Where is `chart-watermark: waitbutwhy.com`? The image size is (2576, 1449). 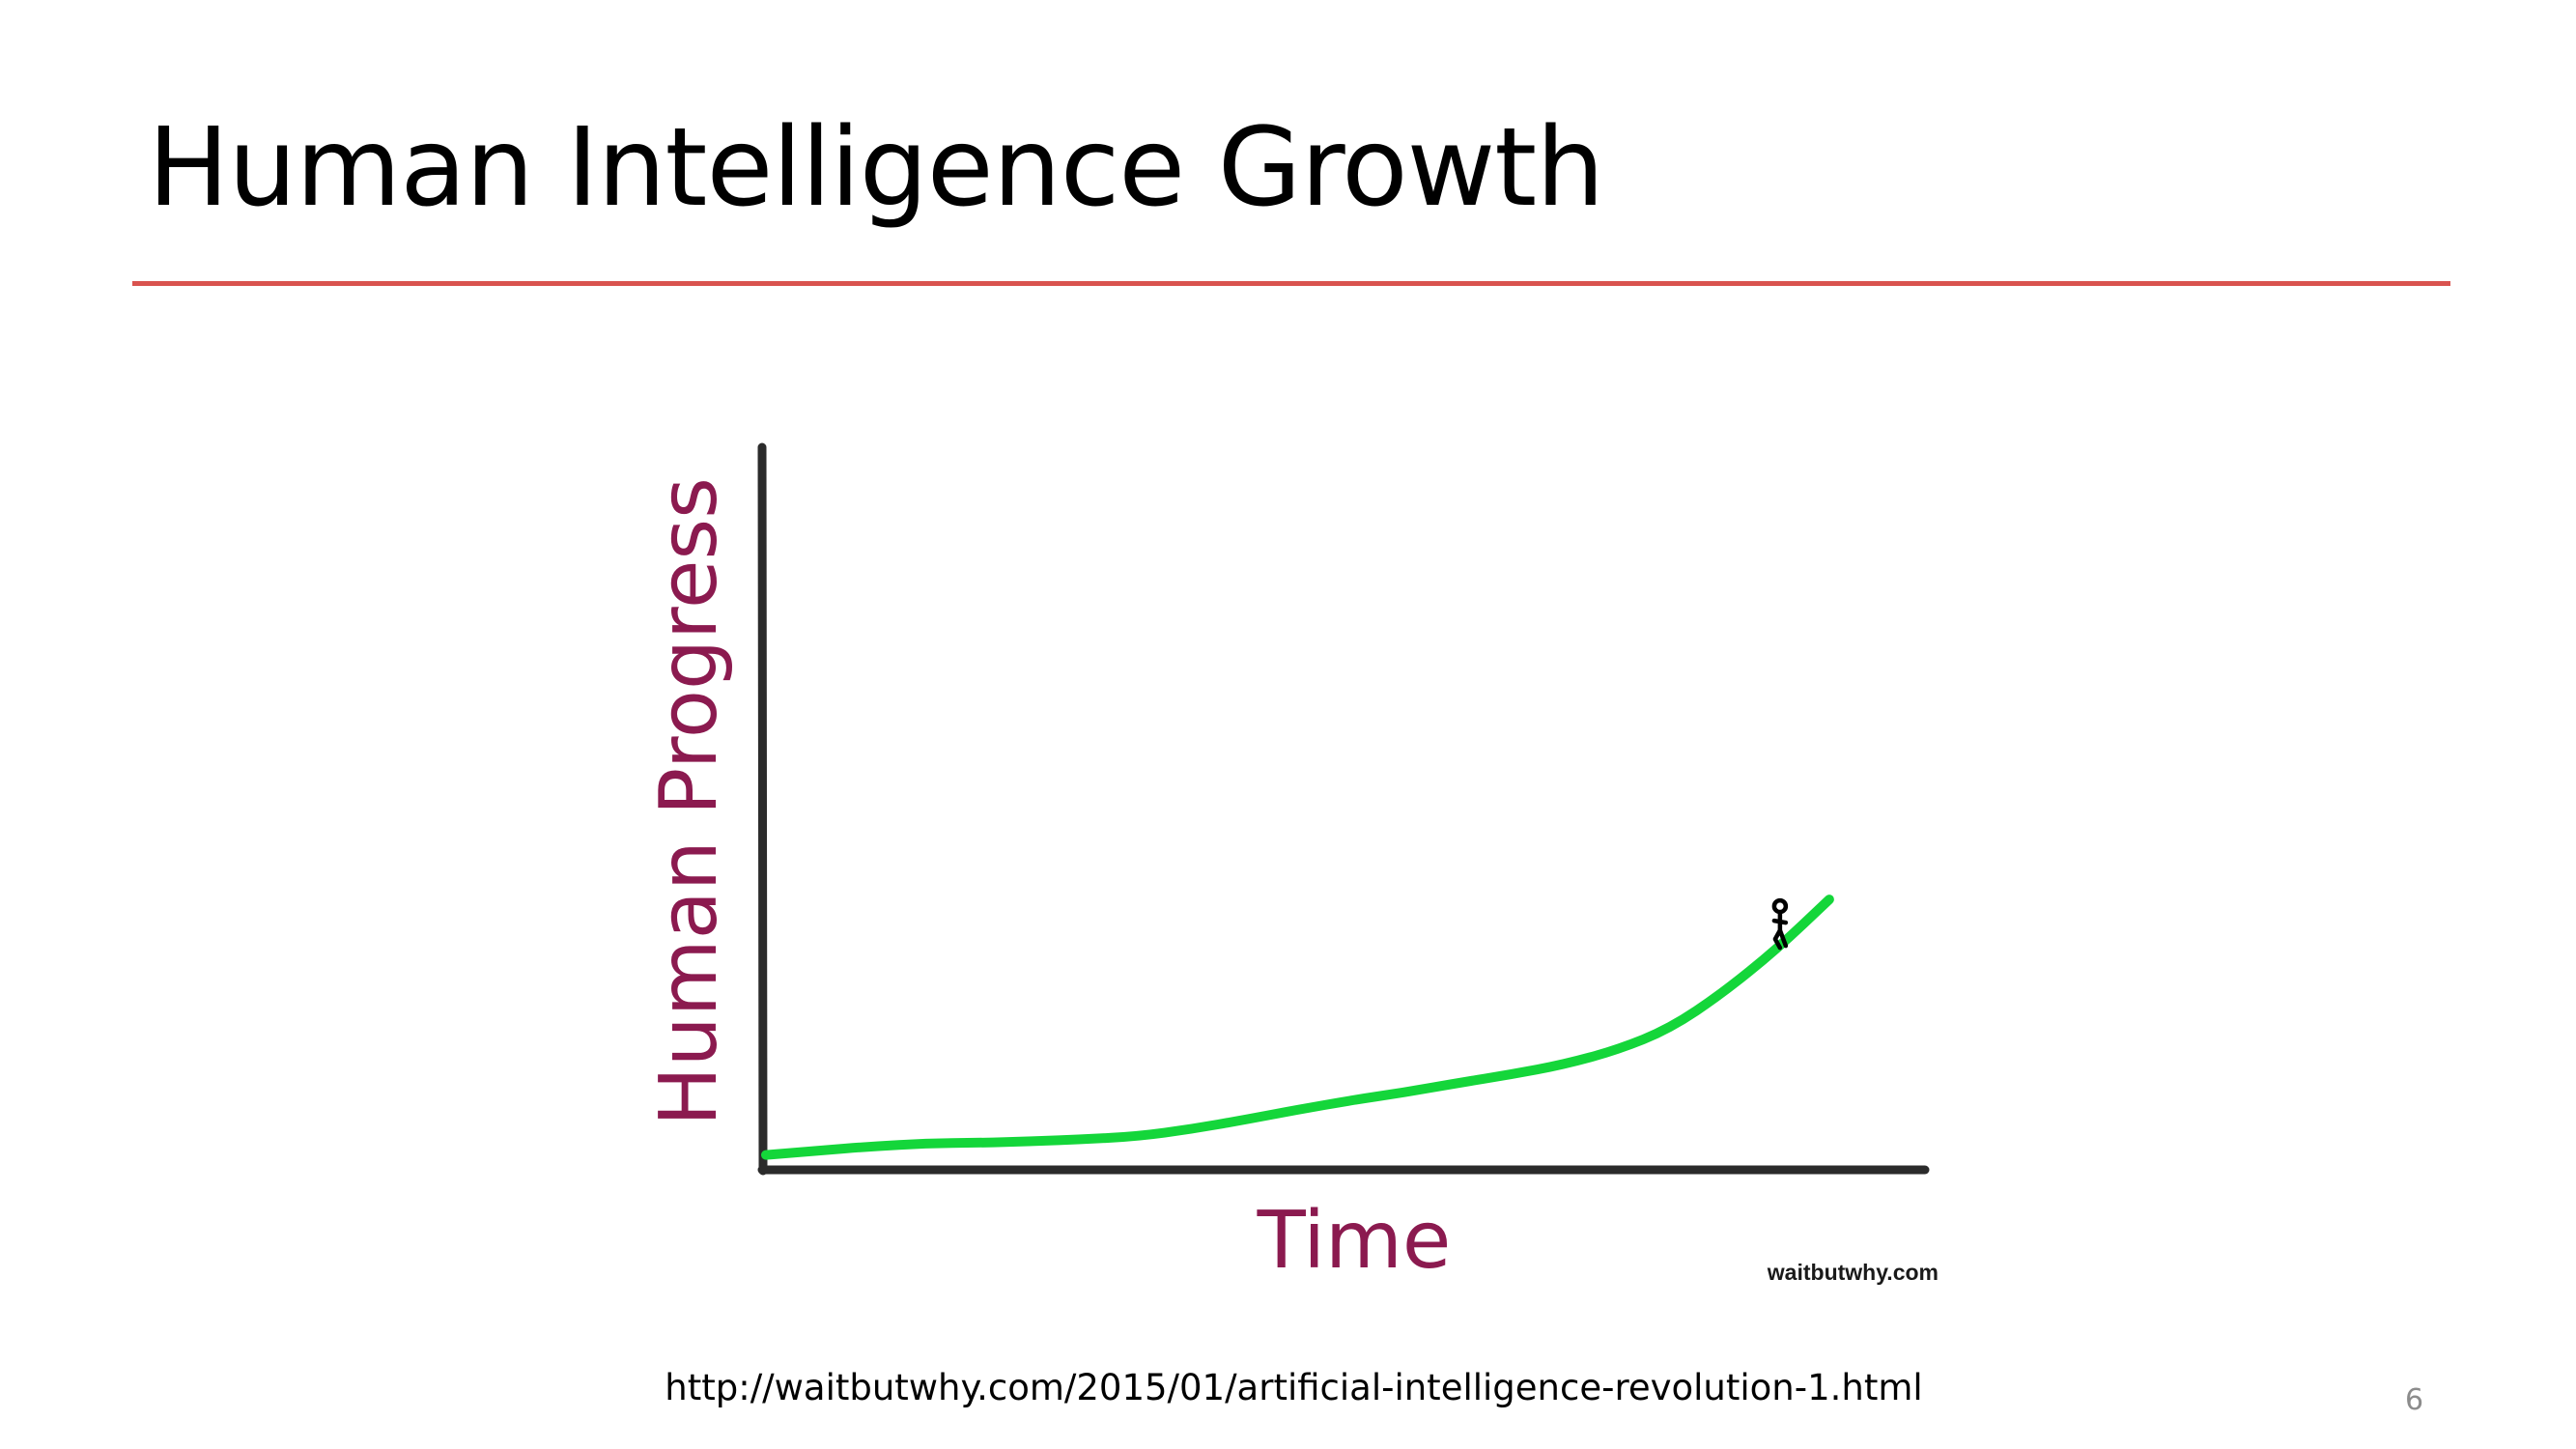
chart-watermark: waitbutwhy.com is located at coordinates (1853, 1272).